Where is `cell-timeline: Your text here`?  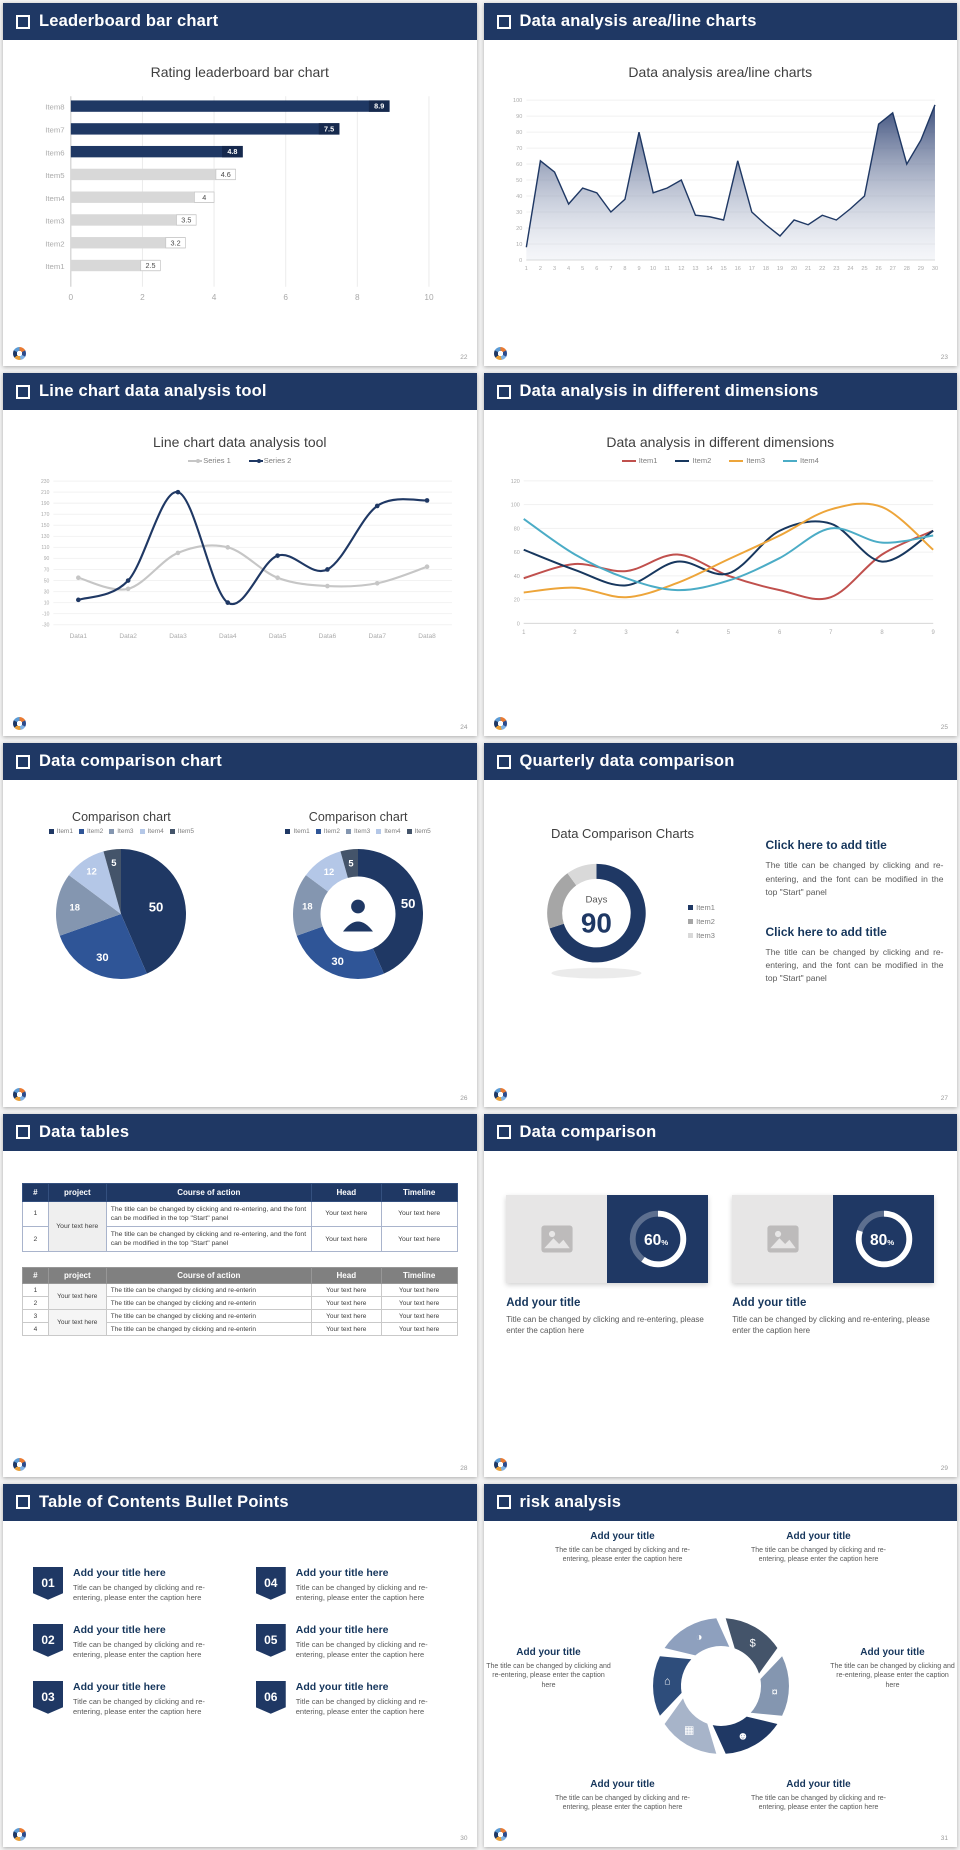 cell-timeline: Your text here is located at coordinates (419, 1329).